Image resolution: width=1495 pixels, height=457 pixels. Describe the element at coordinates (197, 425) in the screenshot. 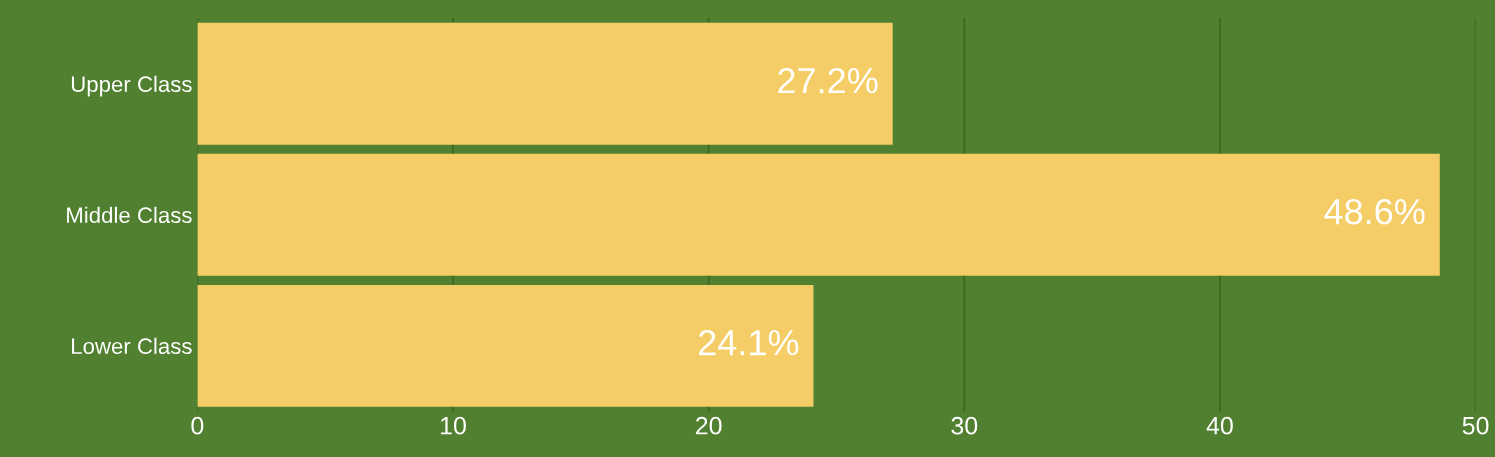

I see `x-tick-label: 0` at that location.